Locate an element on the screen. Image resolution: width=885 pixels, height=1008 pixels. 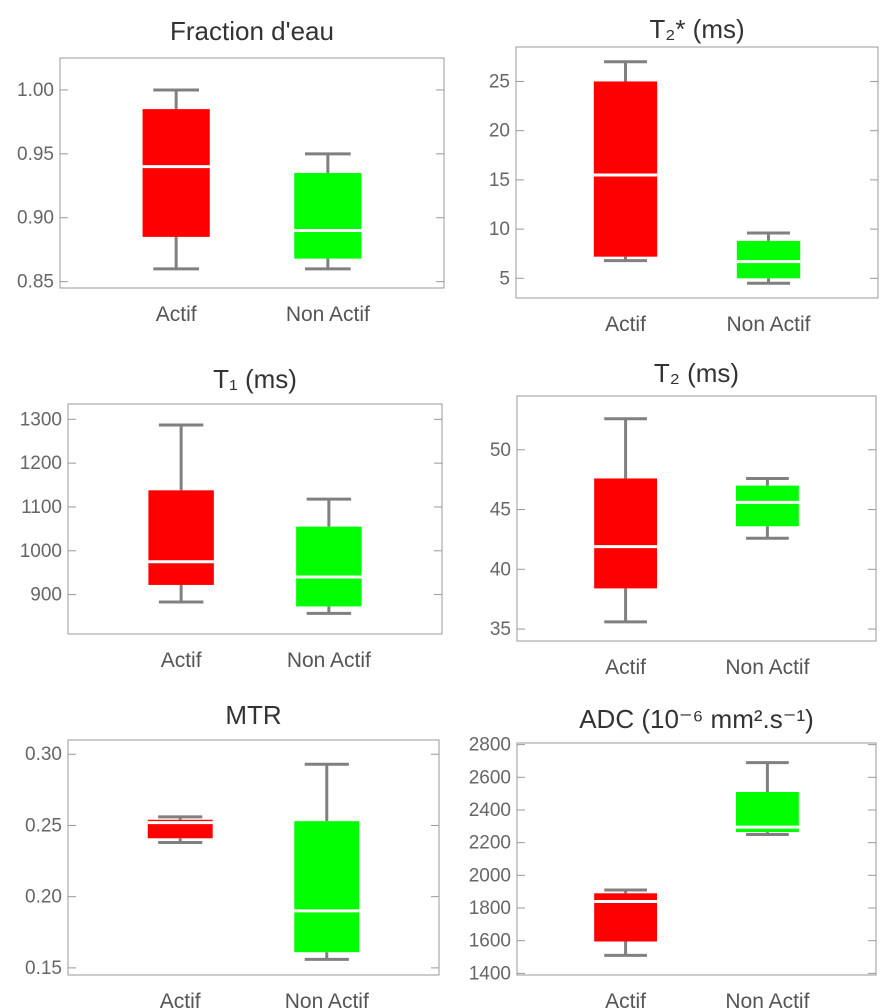
y-tick-label: 1100 is located at coordinates (41, 507).